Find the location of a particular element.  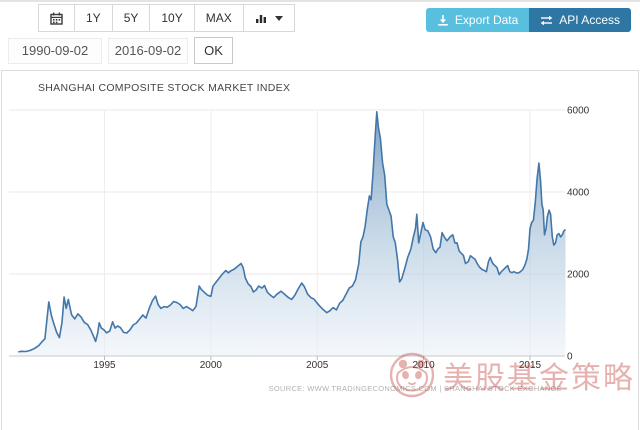

end-date-input is located at coordinates (148, 50).